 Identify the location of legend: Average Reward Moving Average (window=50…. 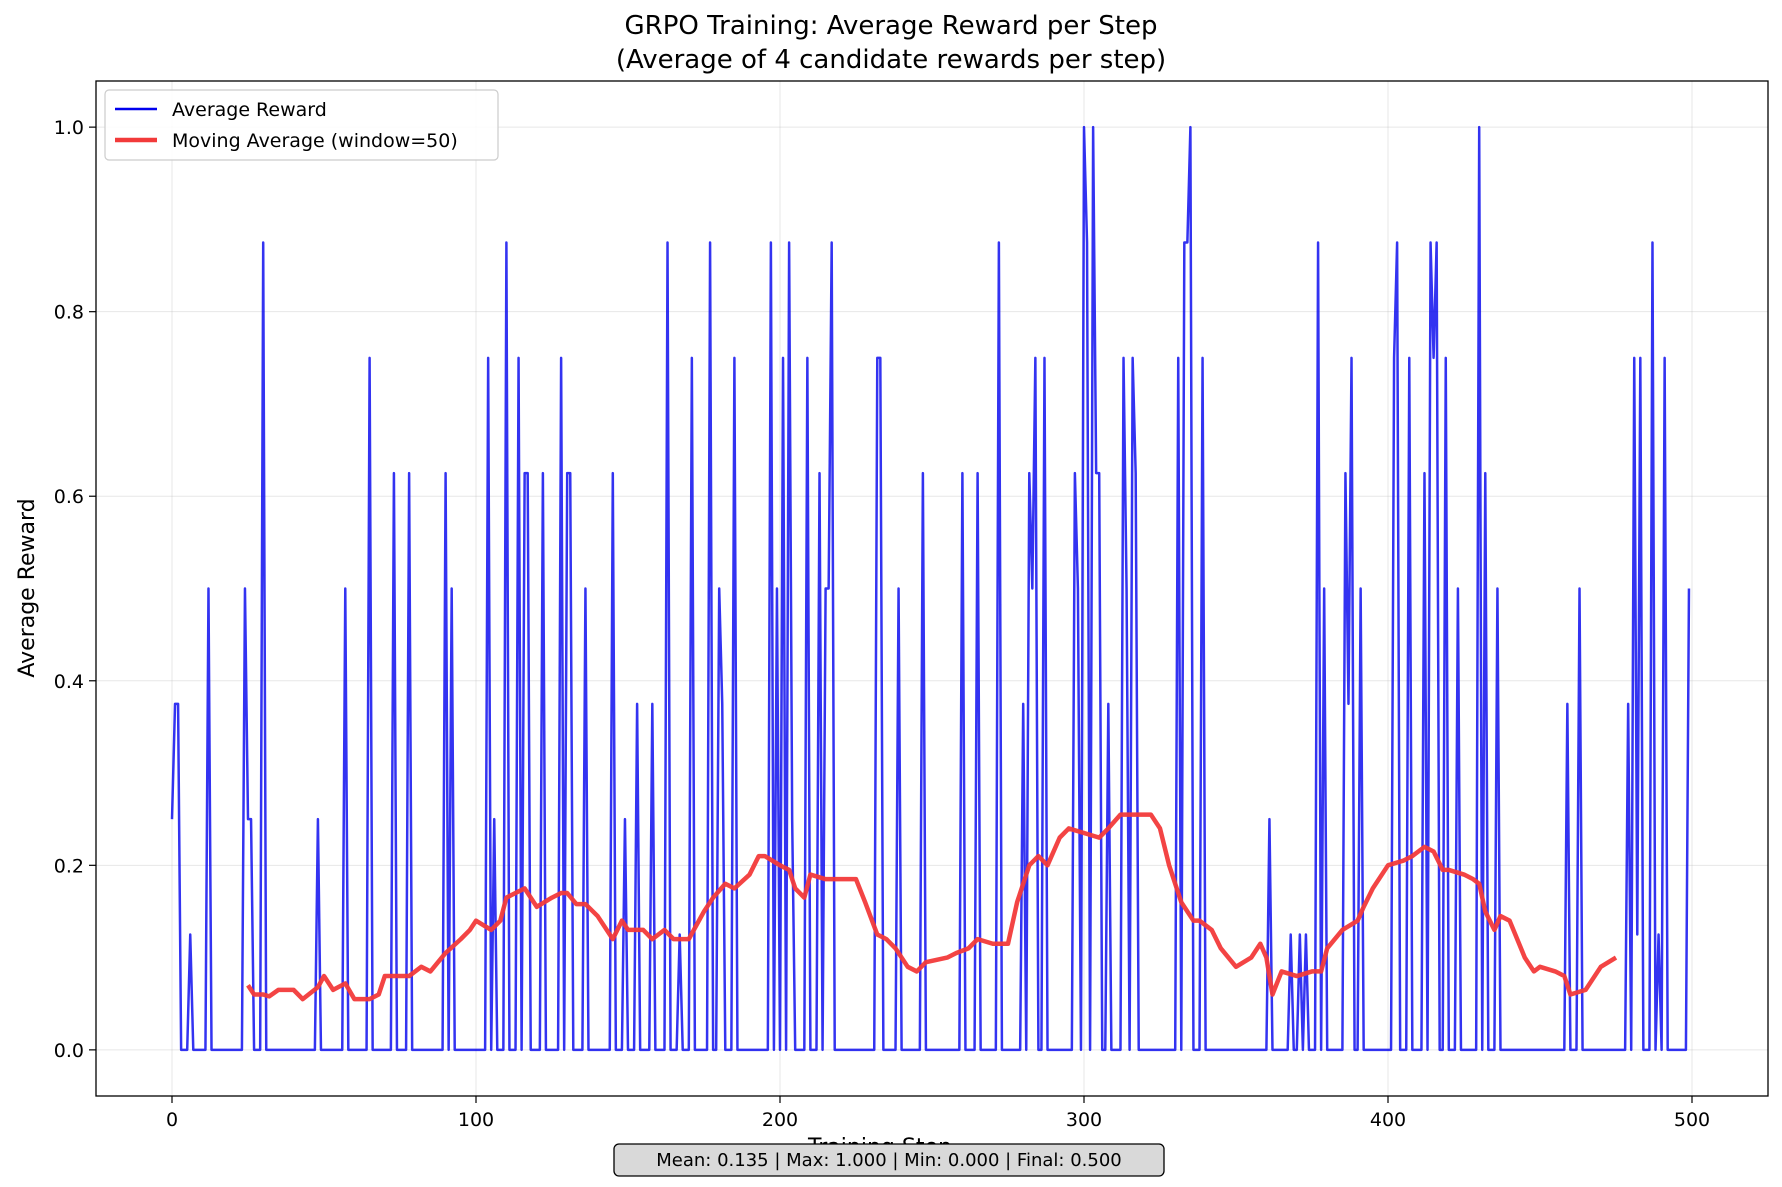
(301, 125).